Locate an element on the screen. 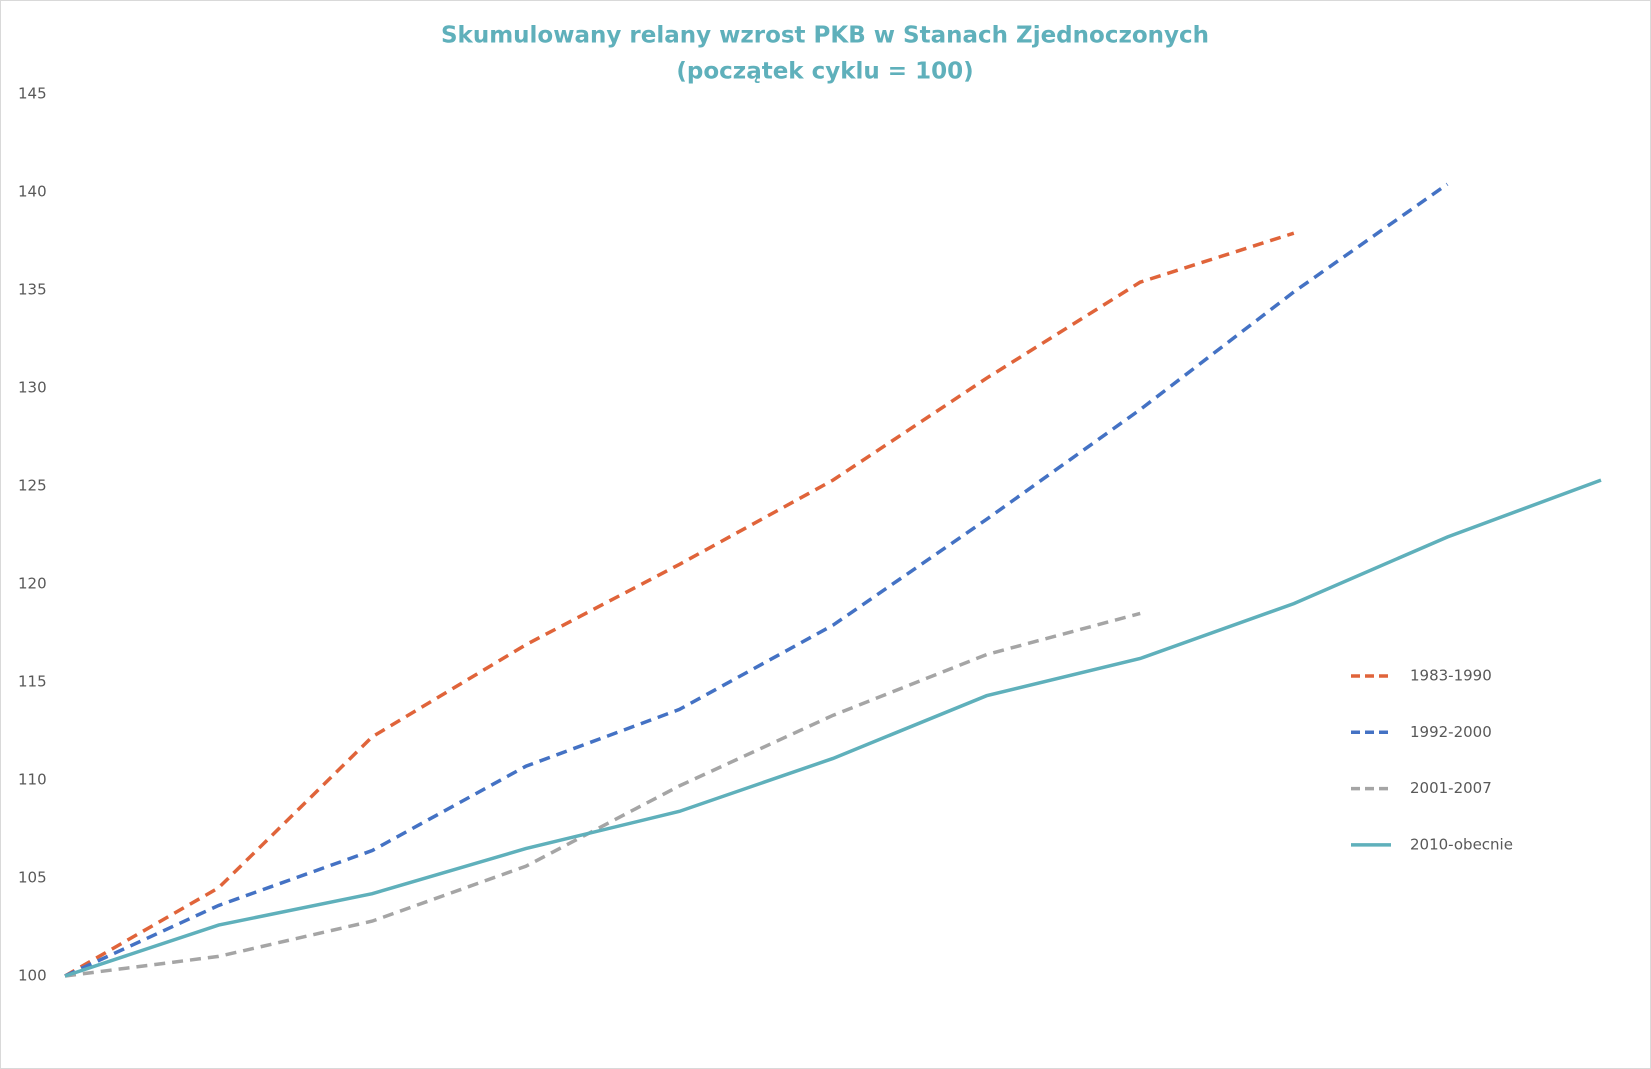  y-tick-label: 100 is located at coordinates (32, 976).